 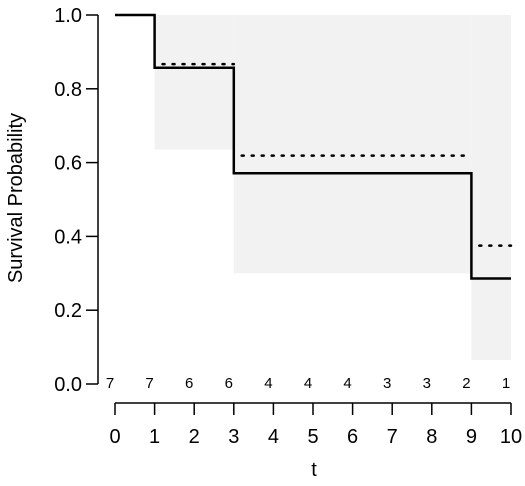 What do you see at coordinates (273, 437) in the screenshot?
I see `x-tick-label: 4` at bounding box center [273, 437].